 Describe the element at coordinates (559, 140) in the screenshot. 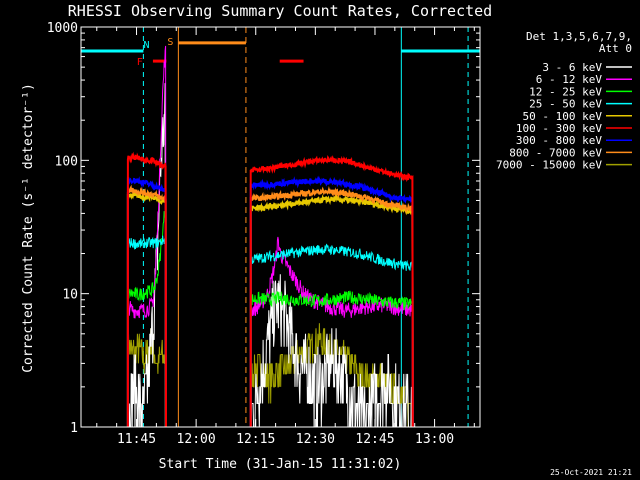

I see `legend-entry-label: 300 - 800 keV` at that location.